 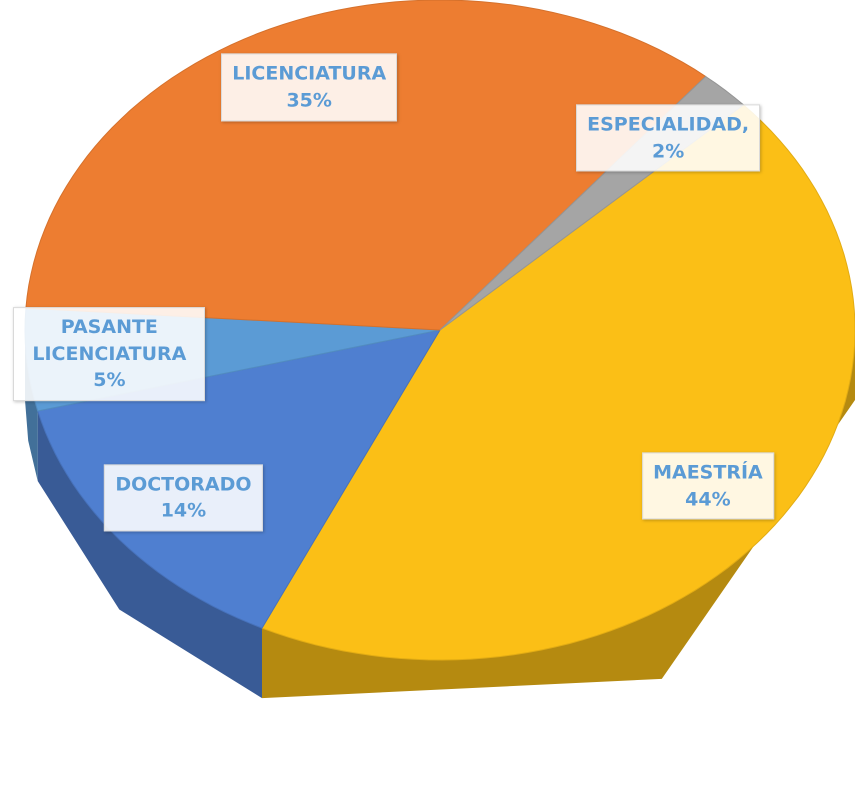 What do you see at coordinates (309, 87) in the screenshot?
I see `data-label: LICENCIATURA 35%` at bounding box center [309, 87].